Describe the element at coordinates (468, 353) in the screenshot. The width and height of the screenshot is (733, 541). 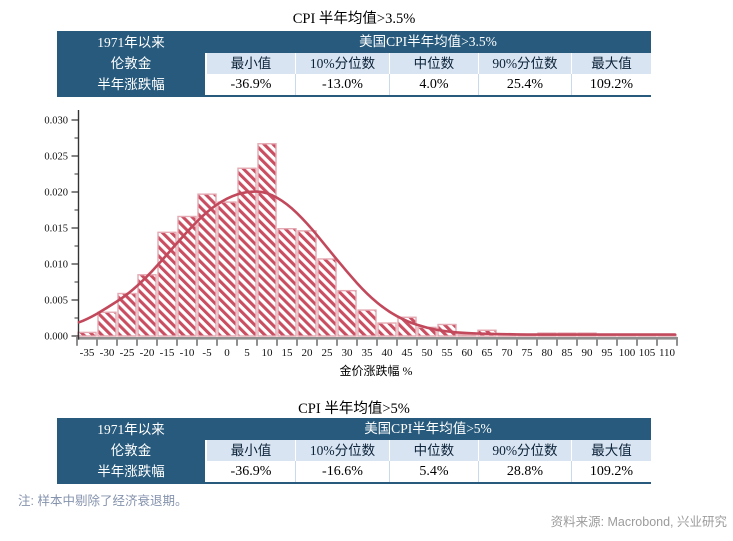
I see `svg-text: 60` at that location.